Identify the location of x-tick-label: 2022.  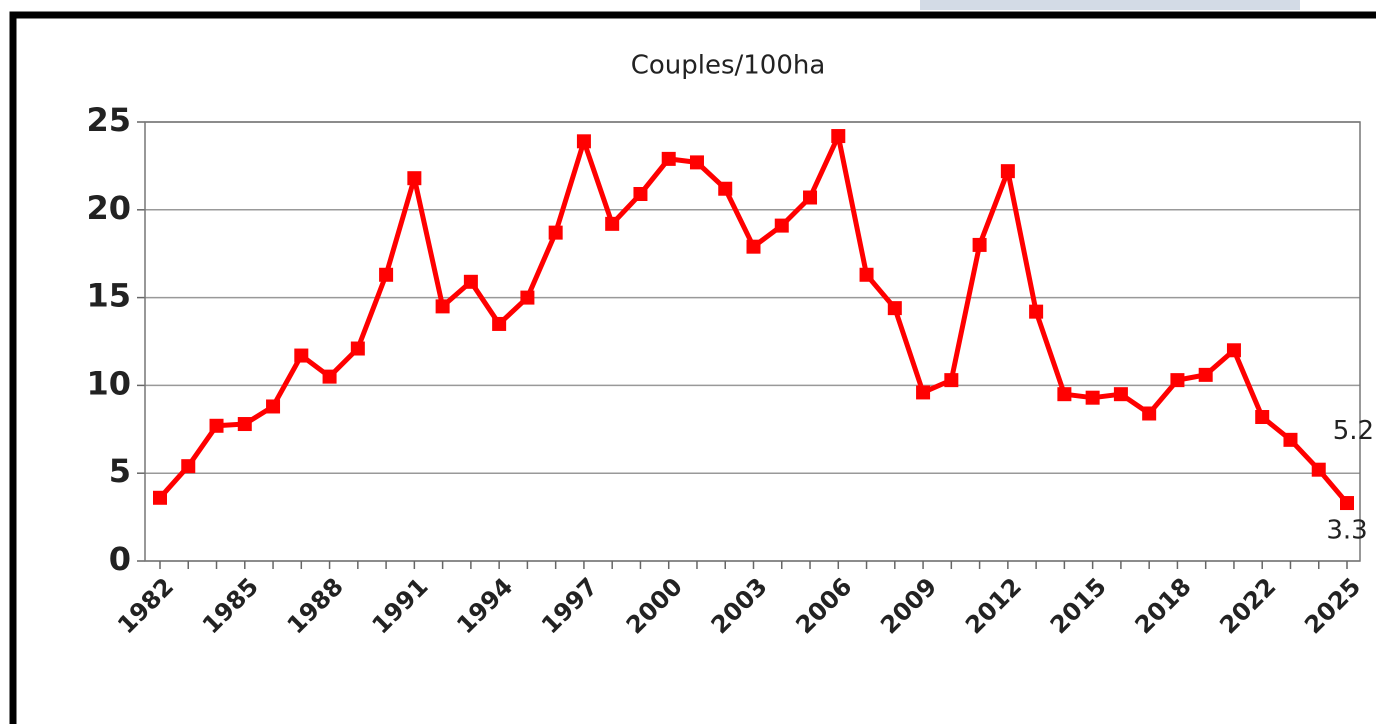
(1247, 605).